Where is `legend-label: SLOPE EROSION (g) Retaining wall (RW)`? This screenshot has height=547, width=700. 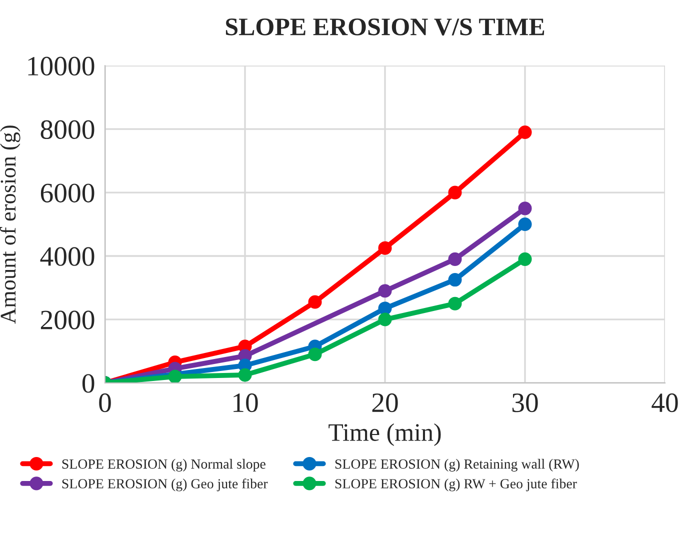
legend-label: SLOPE EROSION (g) Retaining wall (RW) is located at coordinates (457, 465).